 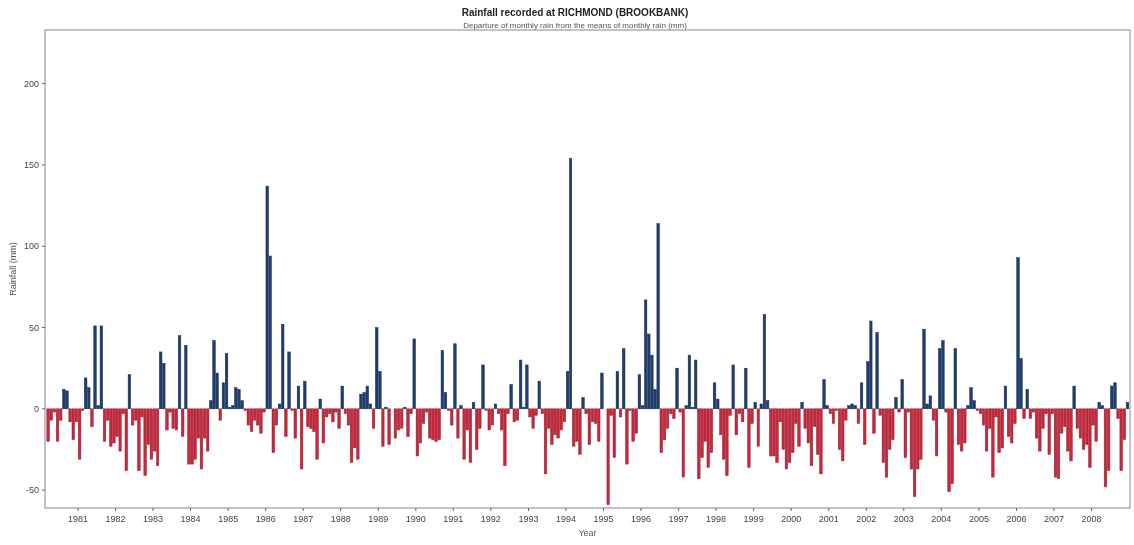 What do you see at coordinates (791, 519) in the screenshot?
I see `x-tick-label: 2000` at bounding box center [791, 519].